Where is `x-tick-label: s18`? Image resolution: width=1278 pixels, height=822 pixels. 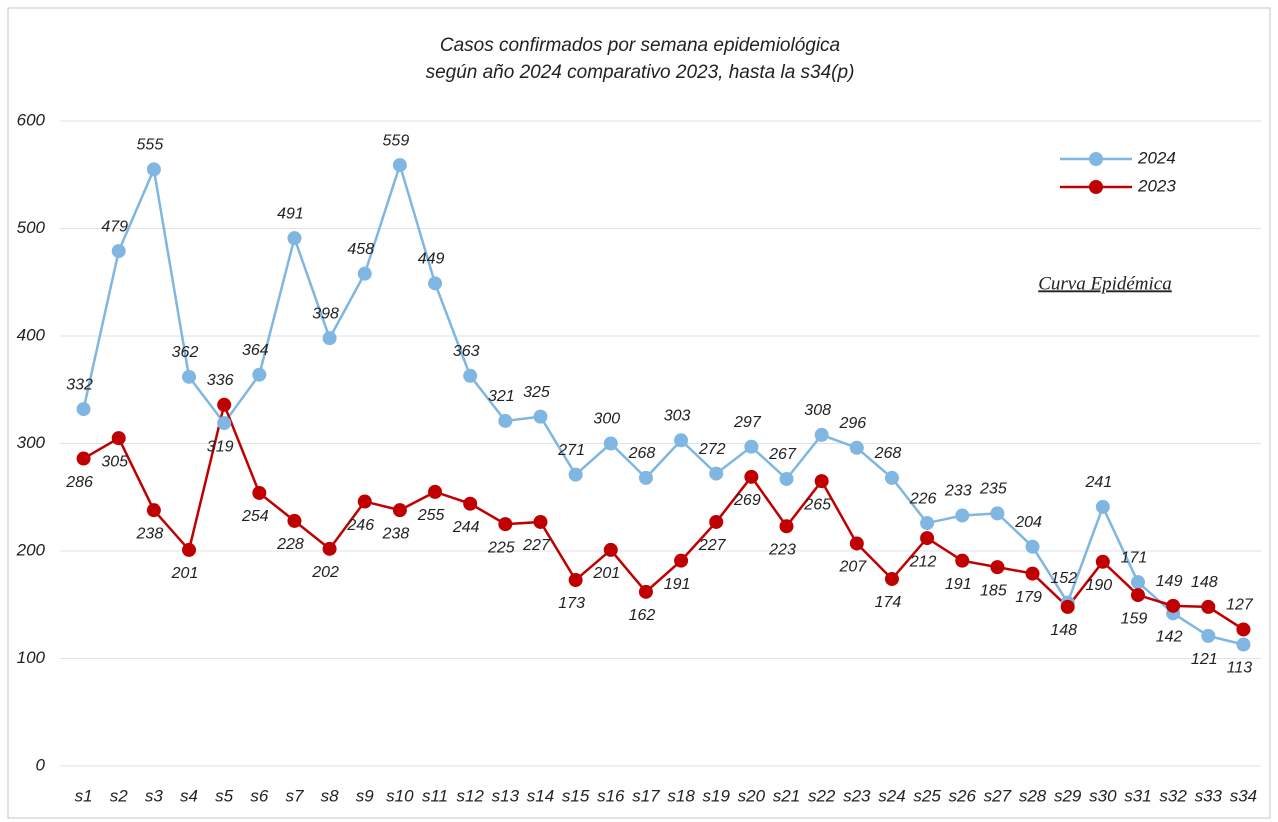 x-tick-label: s18 is located at coordinates (681, 795).